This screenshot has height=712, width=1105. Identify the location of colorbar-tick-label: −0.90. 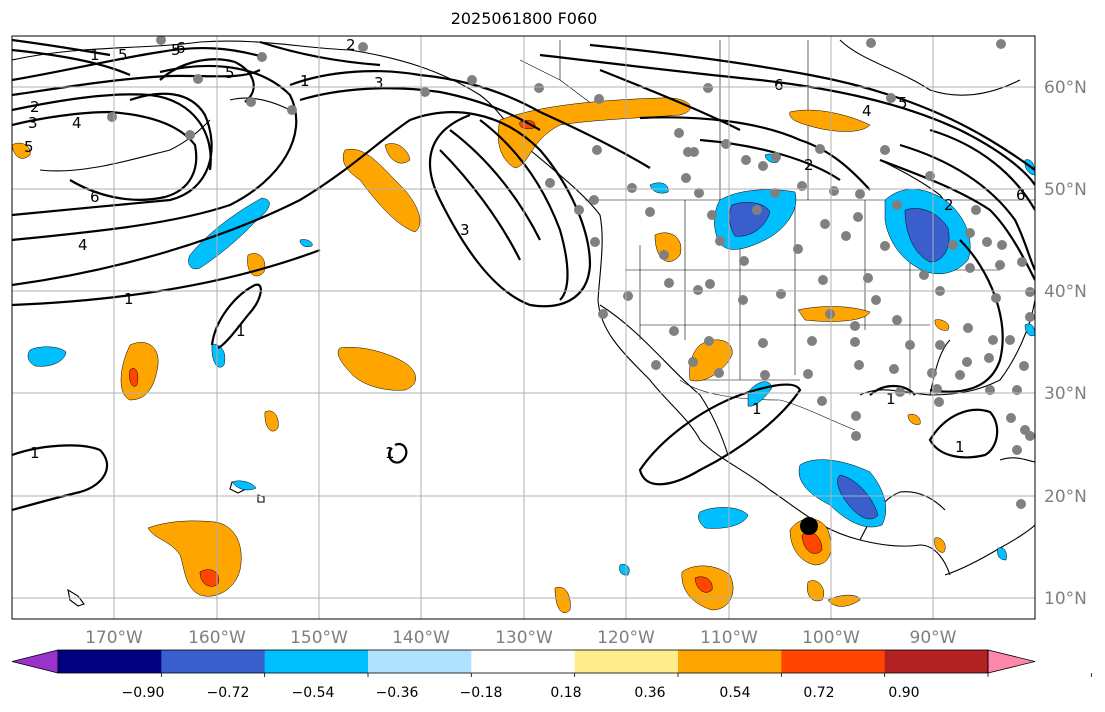
(143, 693).